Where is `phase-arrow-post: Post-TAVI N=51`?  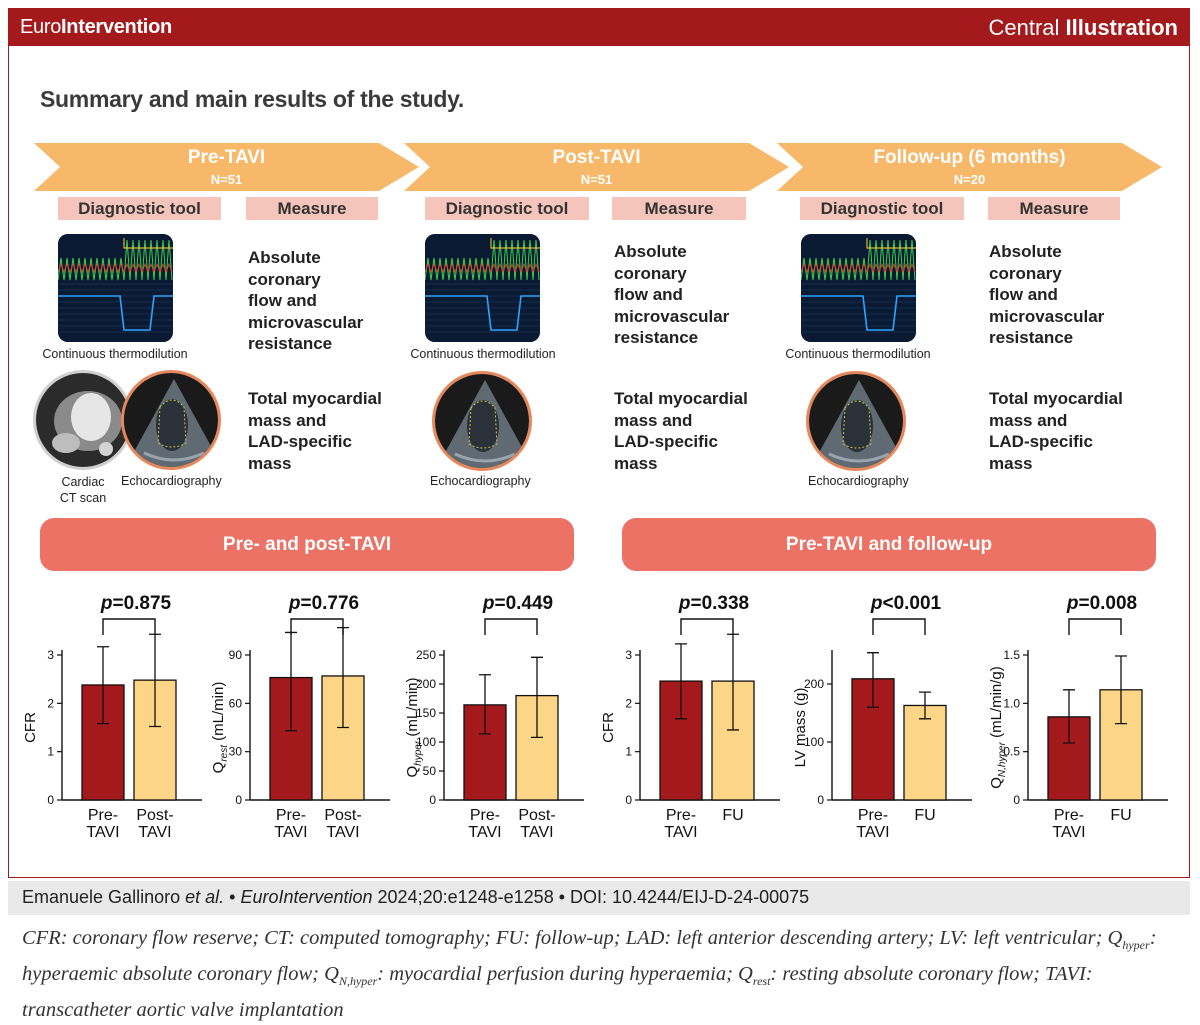 phase-arrow-post: Post-TAVI N=51 is located at coordinates (596, 167).